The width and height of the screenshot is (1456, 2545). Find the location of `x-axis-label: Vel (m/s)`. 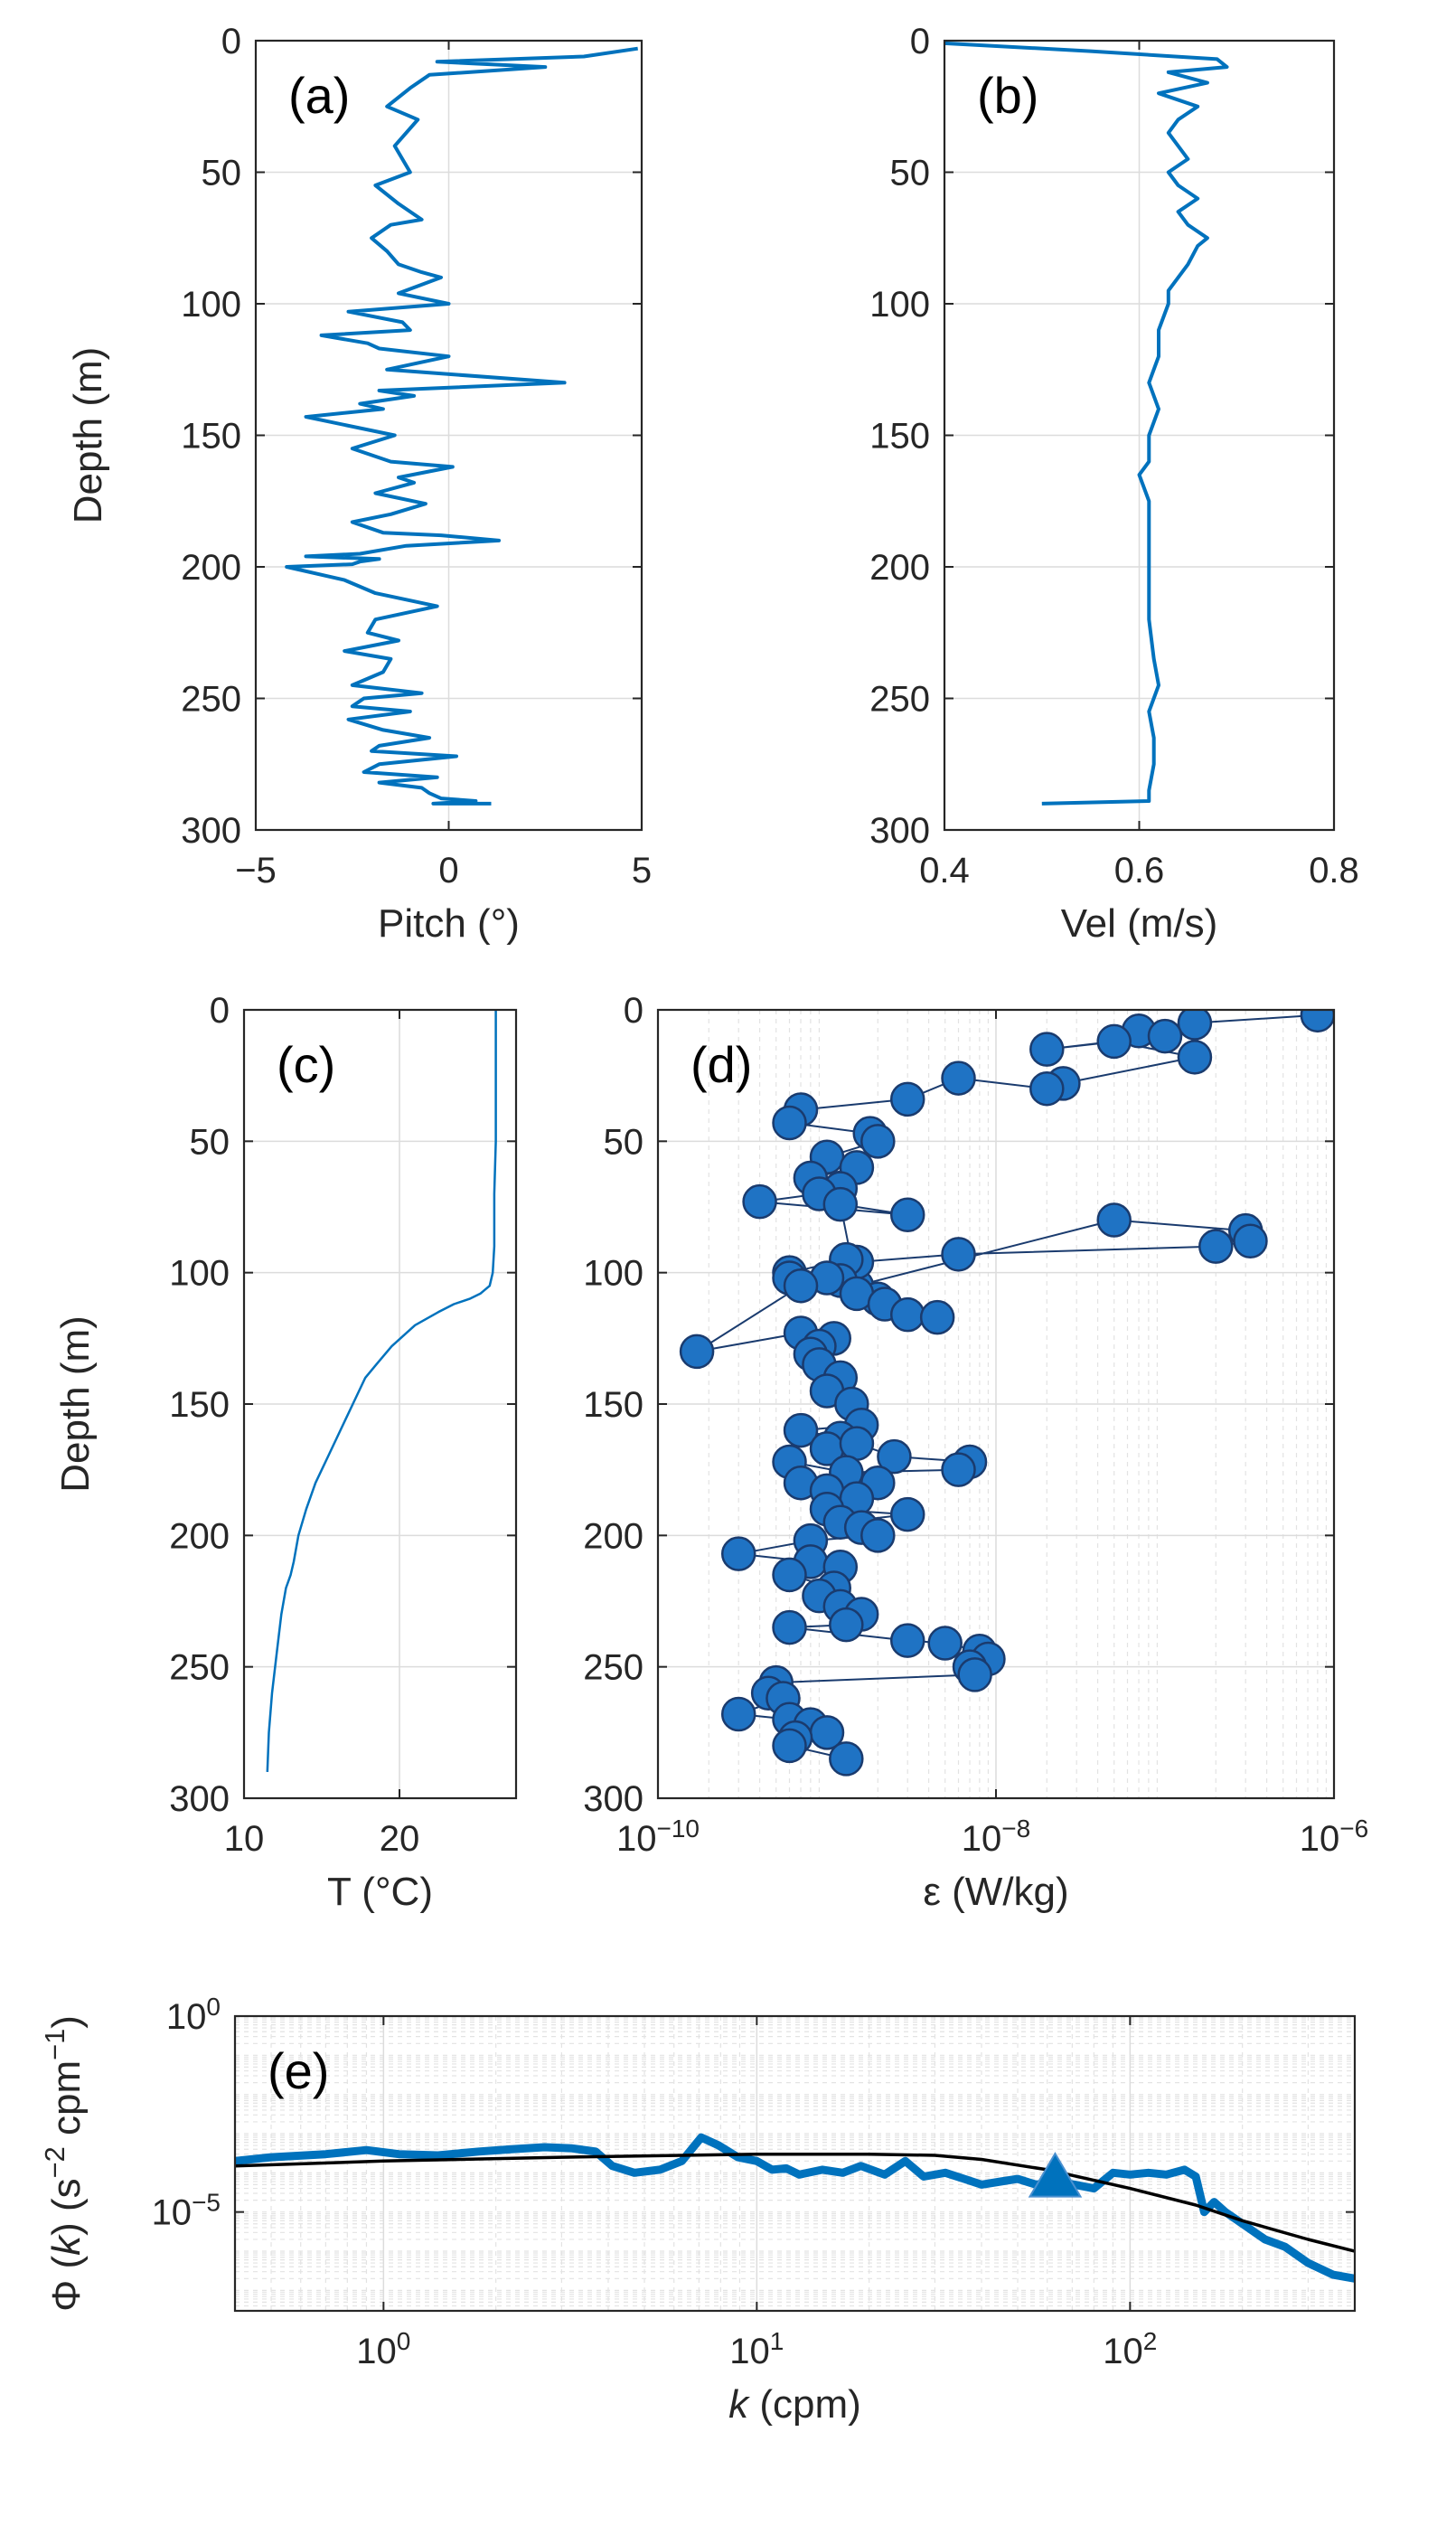

x-axis-label: Vel (m/s) is located at coordinates (1140, 923).